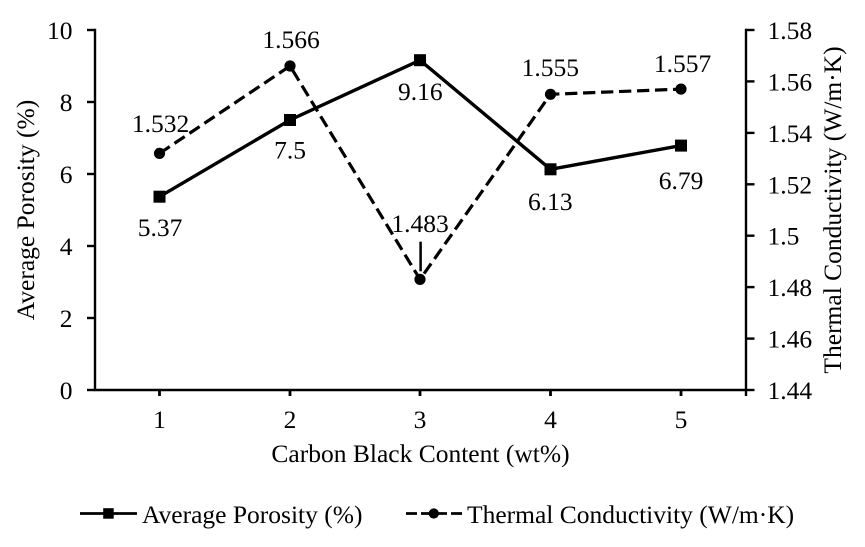  I want to click on svg-text: 1.44, so click(790, 390).